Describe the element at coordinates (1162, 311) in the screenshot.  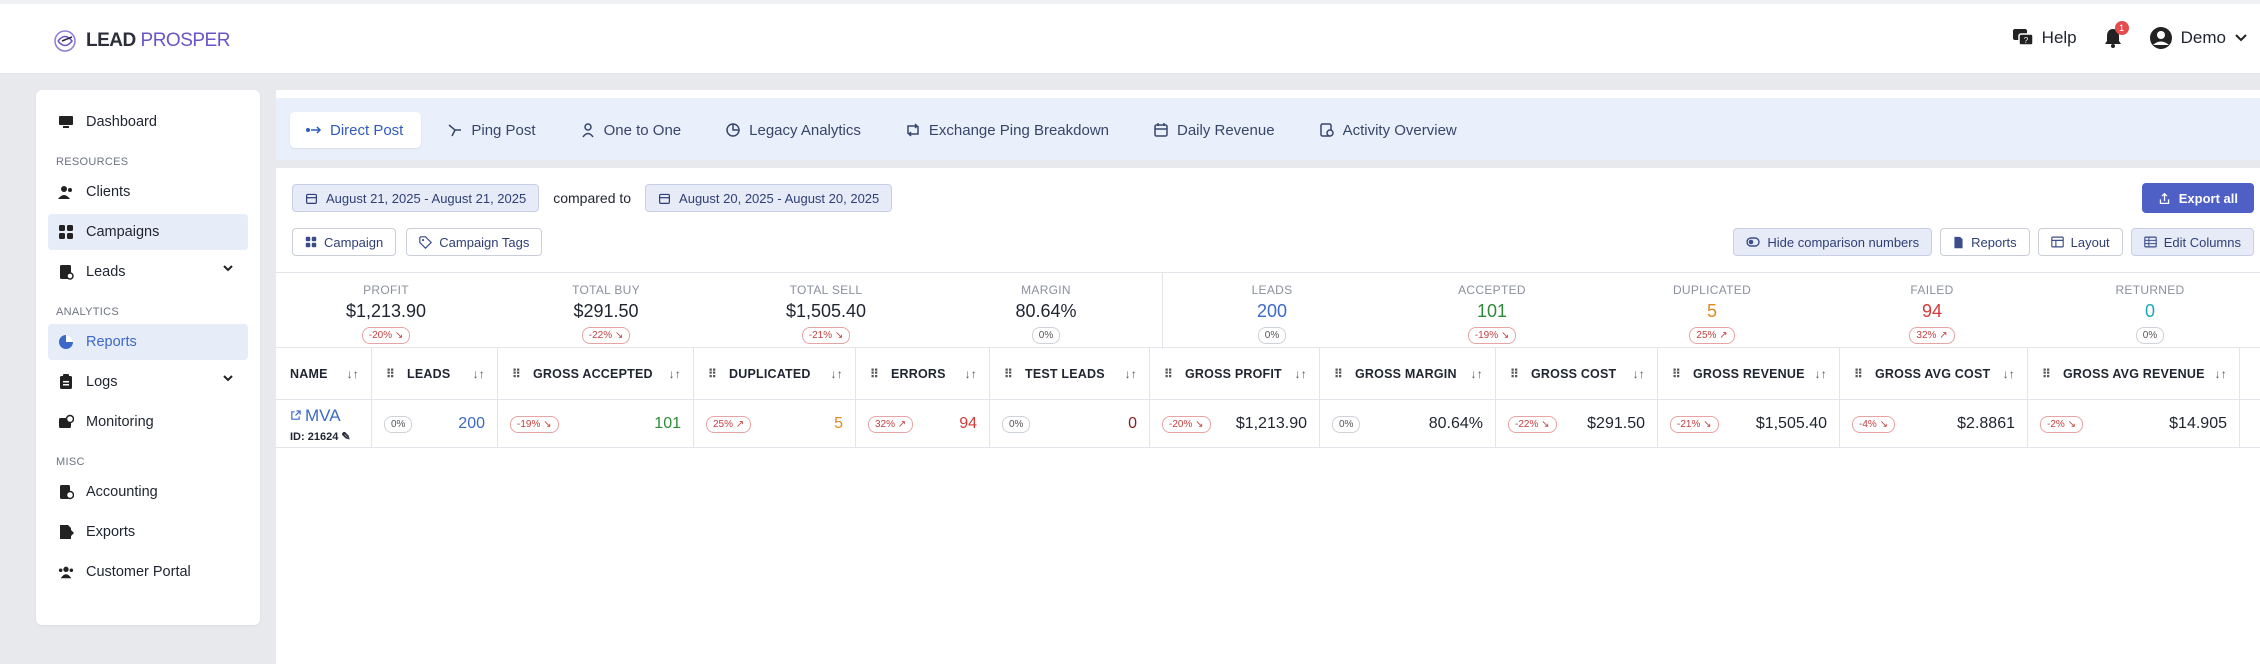
I see `summary-divider` at that location.